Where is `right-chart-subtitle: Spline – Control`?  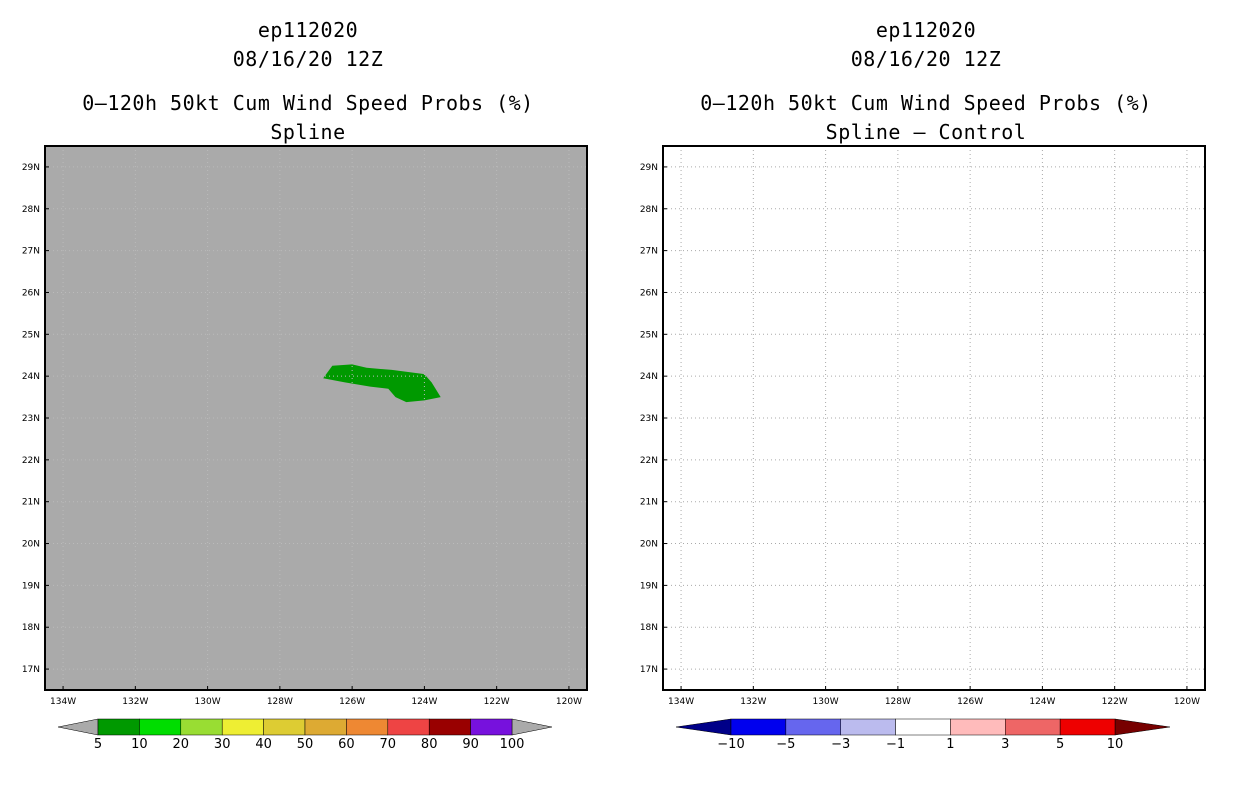 right-chart-subtitle: Spline – Control is located at coordinates (926, 132).